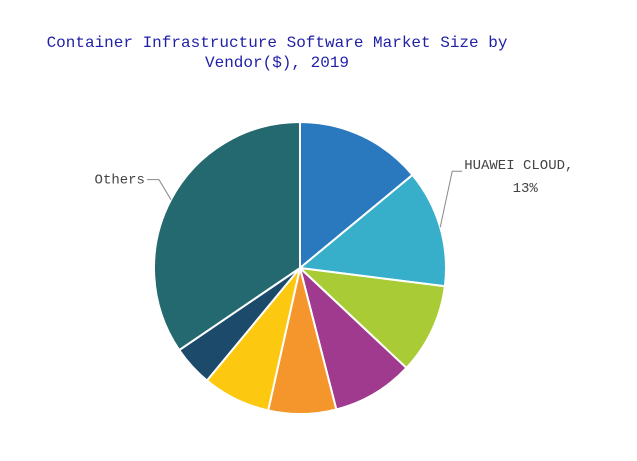  What do you see at coordinates (518, 166) in the screenshot?
I see `slice-label: HUAWEI CLOUD,` at bounding box center [518, 166].